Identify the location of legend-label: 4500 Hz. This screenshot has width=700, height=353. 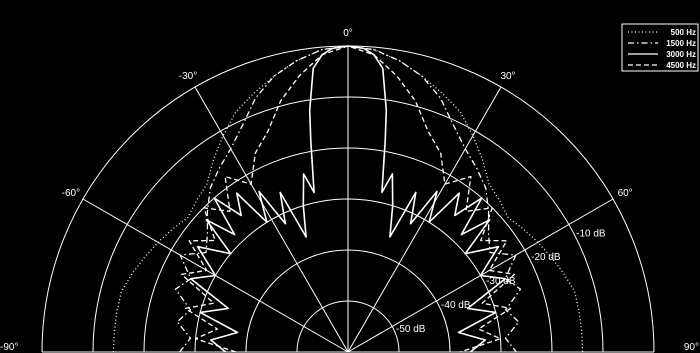
(681, 65).